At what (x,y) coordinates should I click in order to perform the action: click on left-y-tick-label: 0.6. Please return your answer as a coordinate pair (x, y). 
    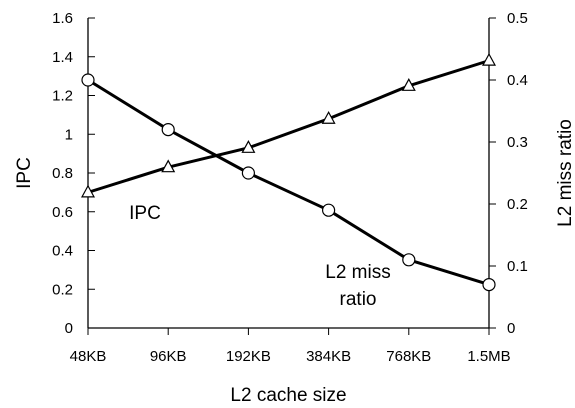
    Looking at the image, I should click on (62, 212).